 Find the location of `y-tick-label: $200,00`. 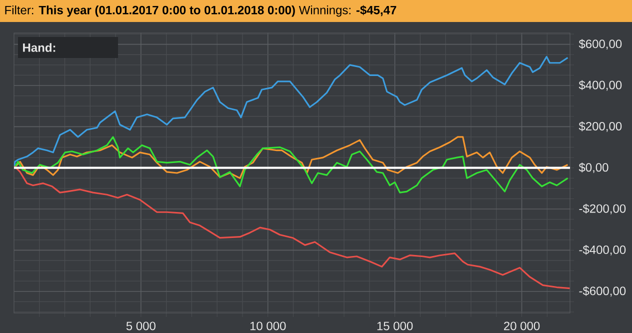

y-tick-label: $200,00 is located at coordinates (600, 126).